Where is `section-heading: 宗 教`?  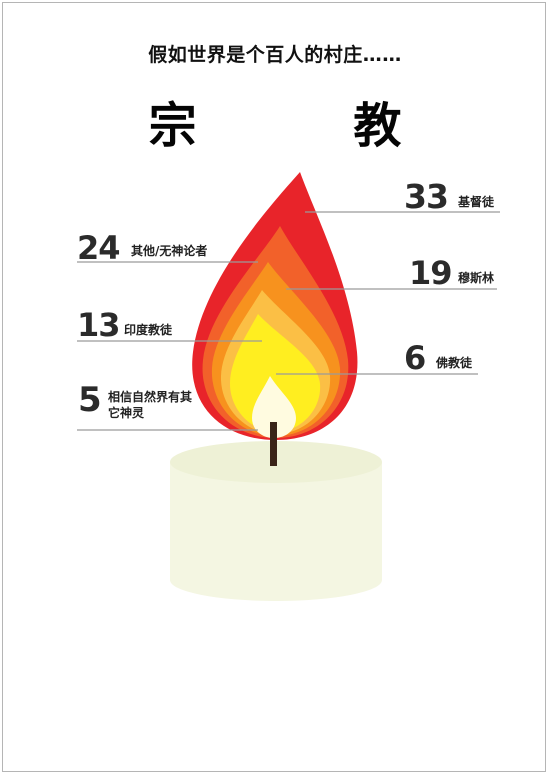 section-heading: 宗 教 is located at coordinates (310, 126).